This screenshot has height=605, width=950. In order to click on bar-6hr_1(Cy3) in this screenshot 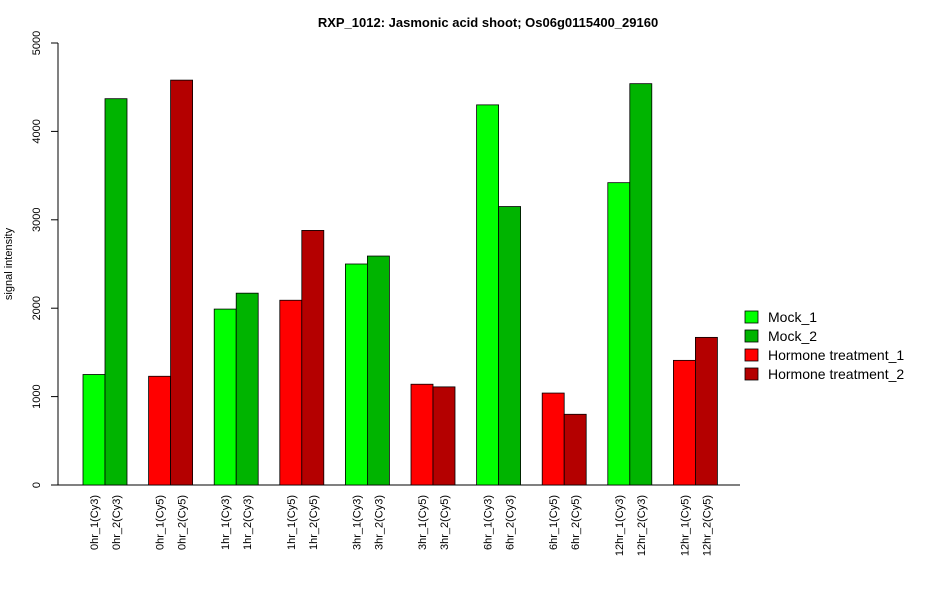, I will do `click(488, 295)`.